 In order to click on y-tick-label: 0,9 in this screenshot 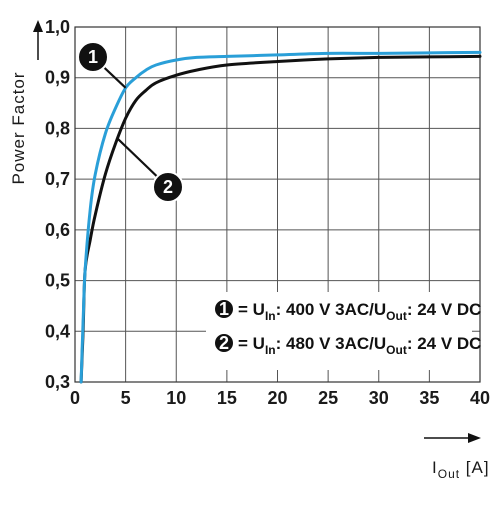, I will do `click(57, 78)`.